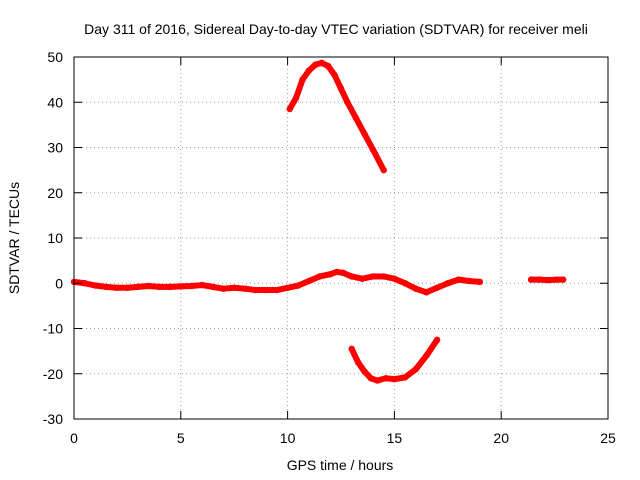  What do you see at coordinates (53, 374) in the screenshot?
I see `y-tick-label: -20` at bounding box center [53, 374].